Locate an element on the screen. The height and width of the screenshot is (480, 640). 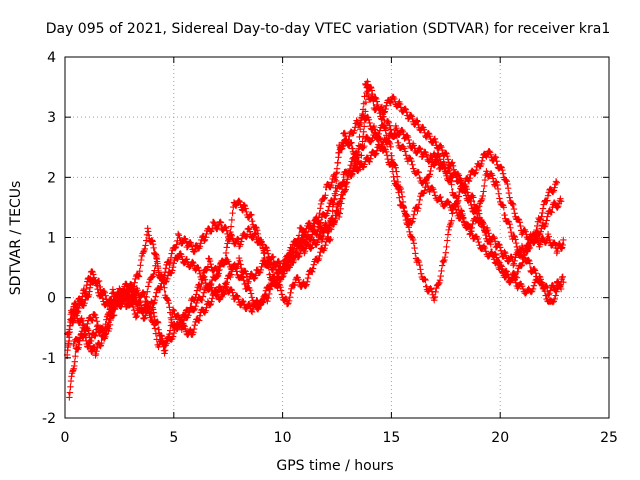
y-axis-label: SDTVAR / TECUs is located at coordinates (16, 238).